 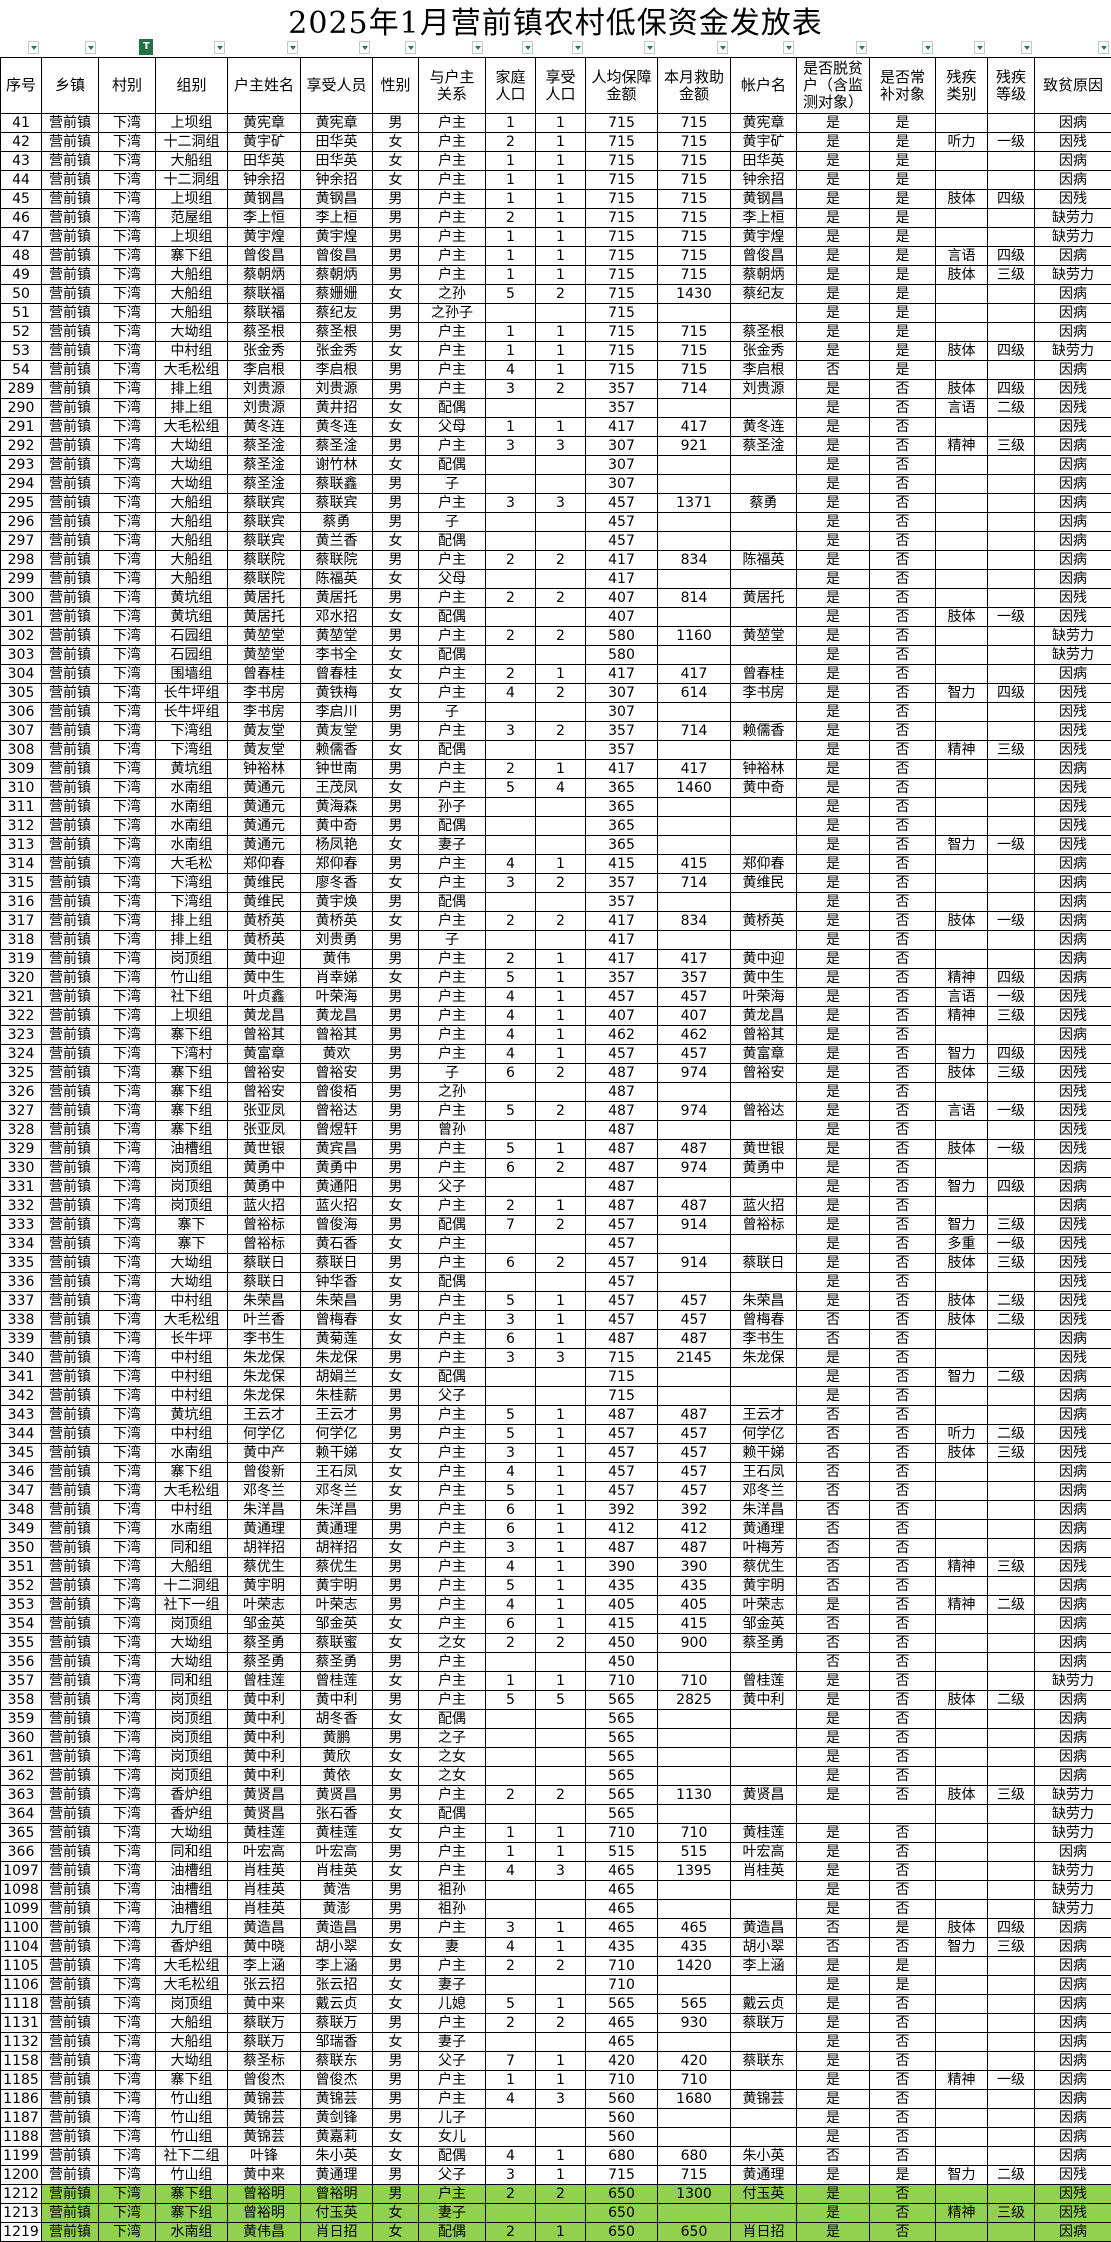 I want to click on cell-recipient: 黄通阳, so click(x=336, y=1187).